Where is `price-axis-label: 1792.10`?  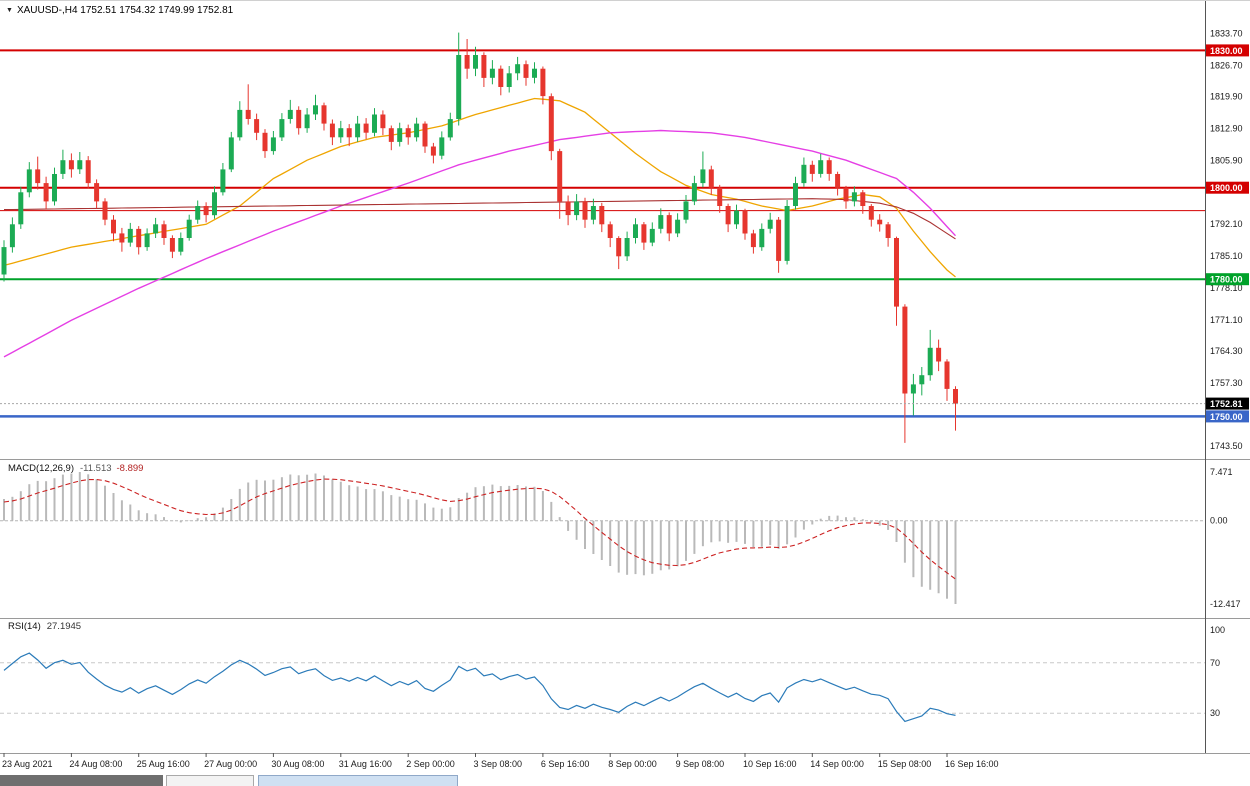
price-axis-label: 1792.10 is located at coordinates (1226, 224).